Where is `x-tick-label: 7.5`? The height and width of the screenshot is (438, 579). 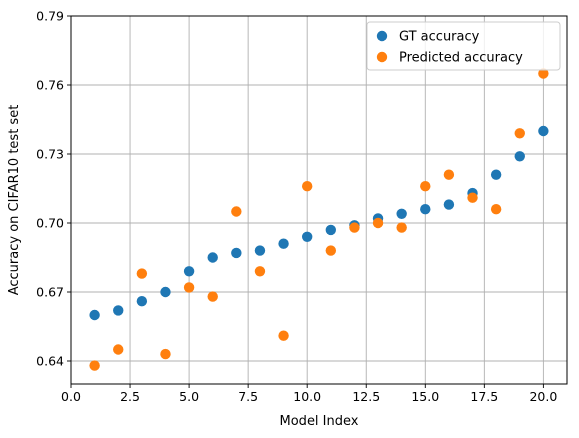
x-tick-label: 7.5 is located at coordinates (248, 396).